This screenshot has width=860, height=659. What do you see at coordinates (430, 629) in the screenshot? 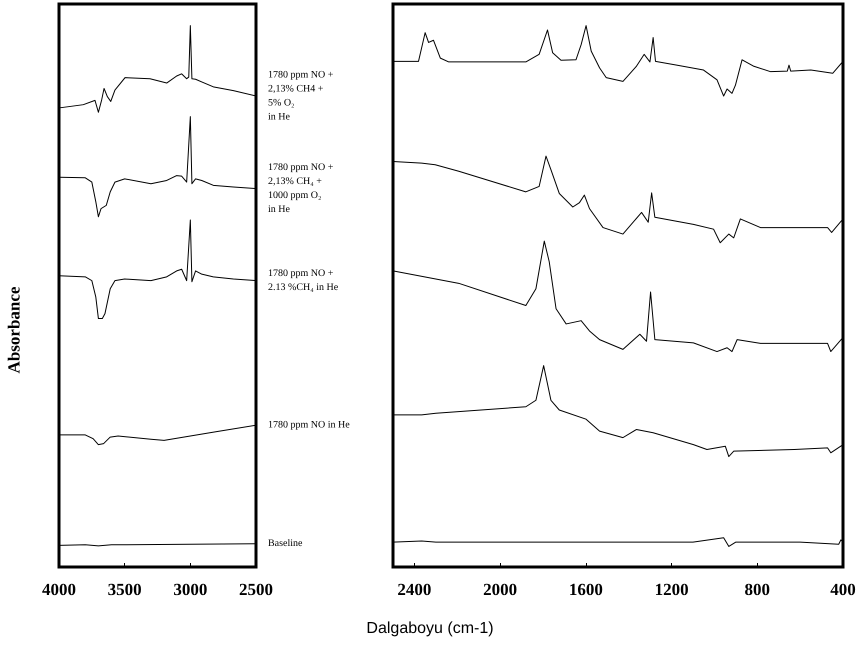
I see `text: Dalgaboyu (cm-1)` at bounding box center [430, 629].